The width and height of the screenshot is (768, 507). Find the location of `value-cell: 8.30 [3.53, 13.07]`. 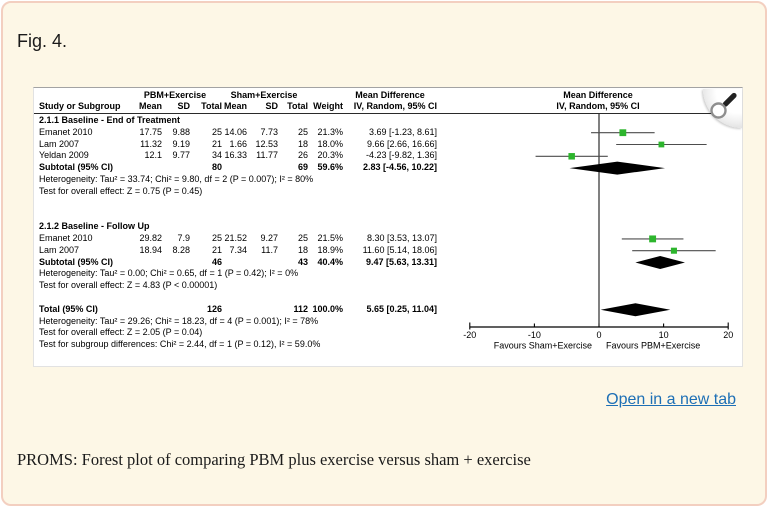

value-cell: 8.30 [3.53, 13.07] is located at coordinates (401, 237).